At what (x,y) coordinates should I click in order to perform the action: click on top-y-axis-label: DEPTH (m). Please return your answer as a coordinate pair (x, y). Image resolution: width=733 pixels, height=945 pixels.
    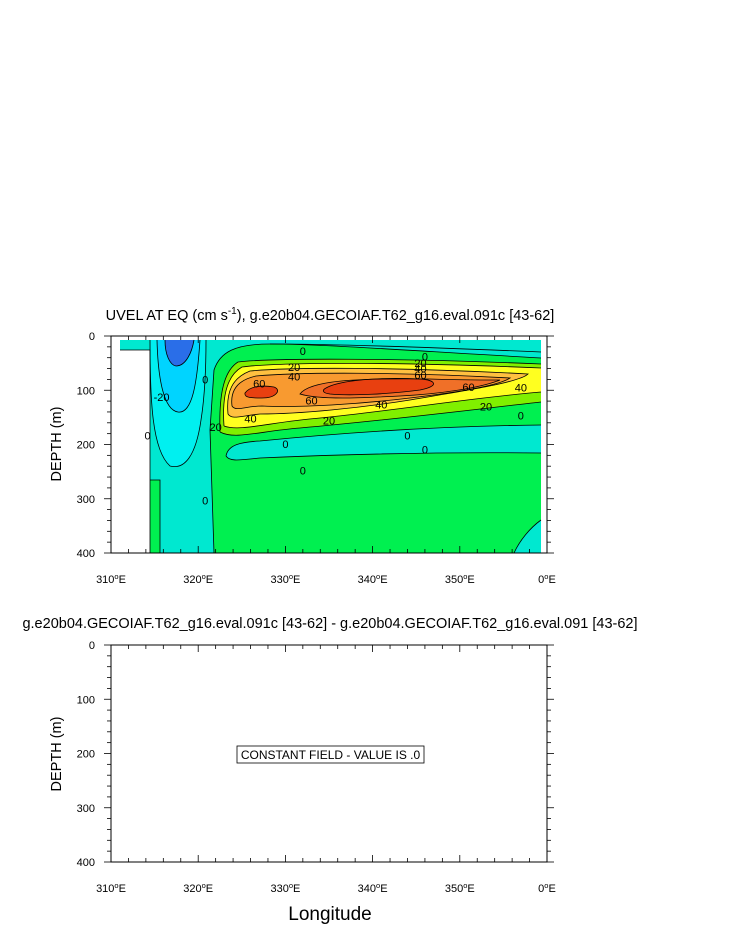
    Looking at the image, I should click on (57, 444).